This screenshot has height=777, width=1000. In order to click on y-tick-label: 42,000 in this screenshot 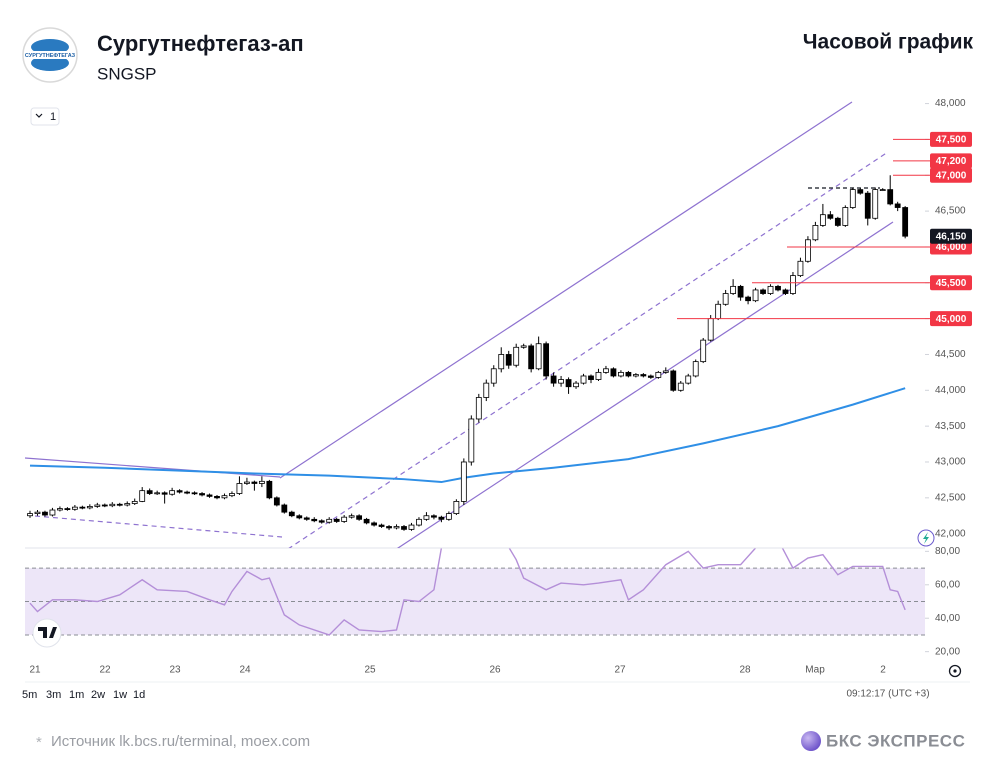, I will do `click(950, 533)`.